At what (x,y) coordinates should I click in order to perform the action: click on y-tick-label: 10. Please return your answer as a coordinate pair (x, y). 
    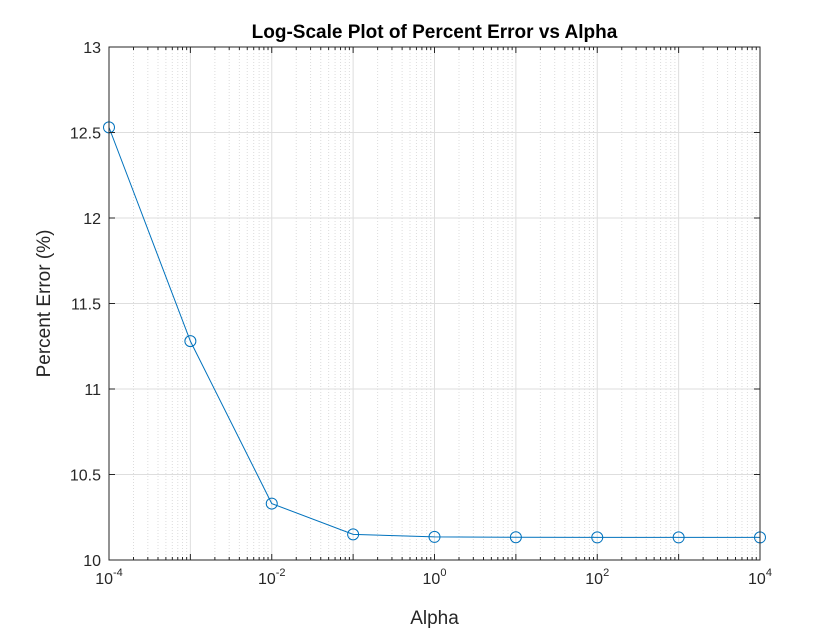
    Looking at the image, I should click on (92, 561).